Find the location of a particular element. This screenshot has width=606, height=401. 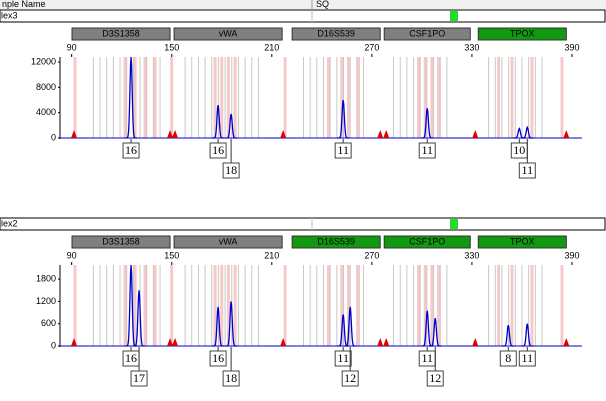

allele-label: 12 is located at coordinates (435, 378).